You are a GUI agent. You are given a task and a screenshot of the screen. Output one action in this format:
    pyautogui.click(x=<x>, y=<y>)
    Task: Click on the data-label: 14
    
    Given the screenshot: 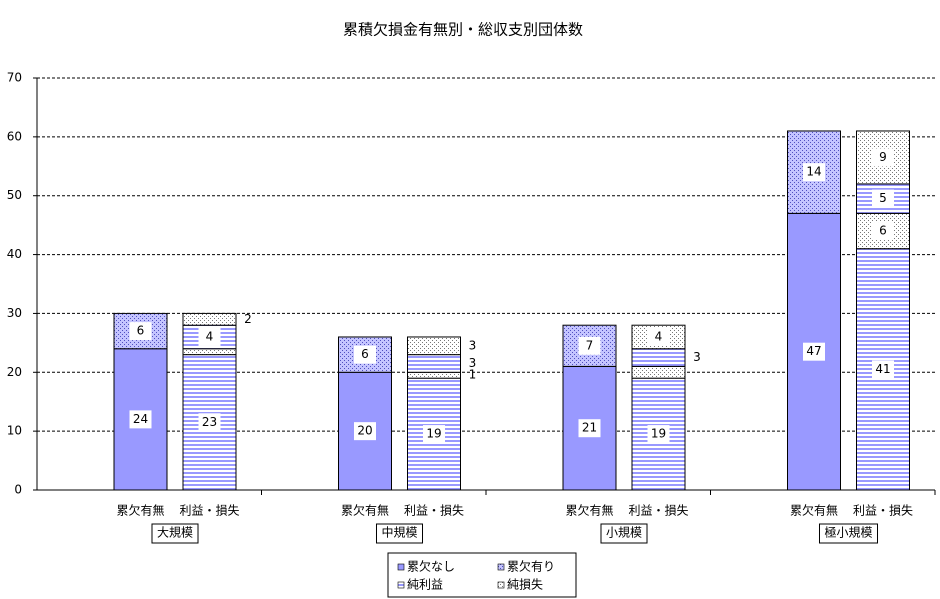 What is the action you would take?
    pyautogui.click(x=813, y=172)
    